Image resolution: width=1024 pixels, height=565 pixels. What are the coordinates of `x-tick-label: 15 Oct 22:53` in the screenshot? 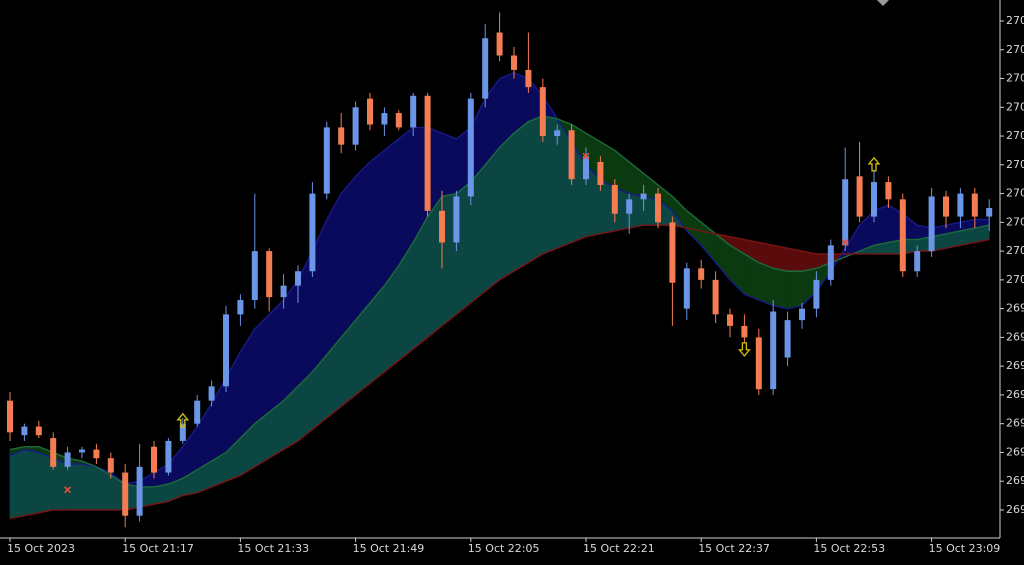 It's located at (849, 548).